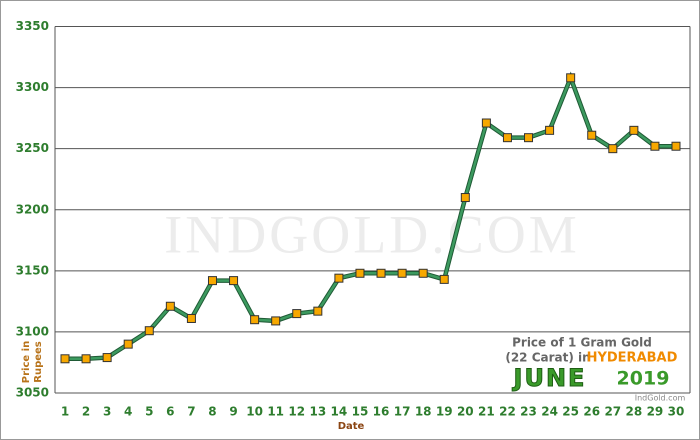 Image resolution: width=700 pixels, height=440 pixels. Describe the element at coordinates (32, 26) in the screenshot. I see `y-tick-label: 3350` at that location.